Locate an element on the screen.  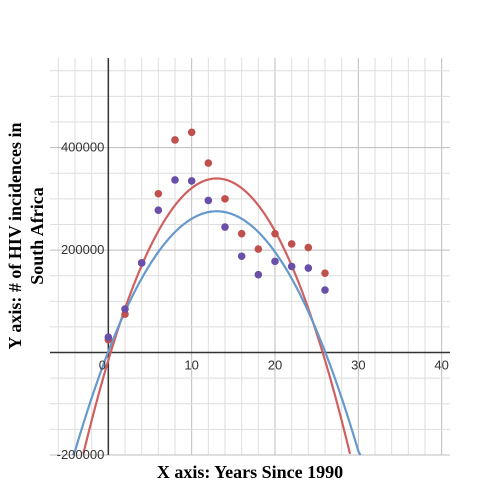
y-tick-label: 200000 is located at coordinates (82, 249).